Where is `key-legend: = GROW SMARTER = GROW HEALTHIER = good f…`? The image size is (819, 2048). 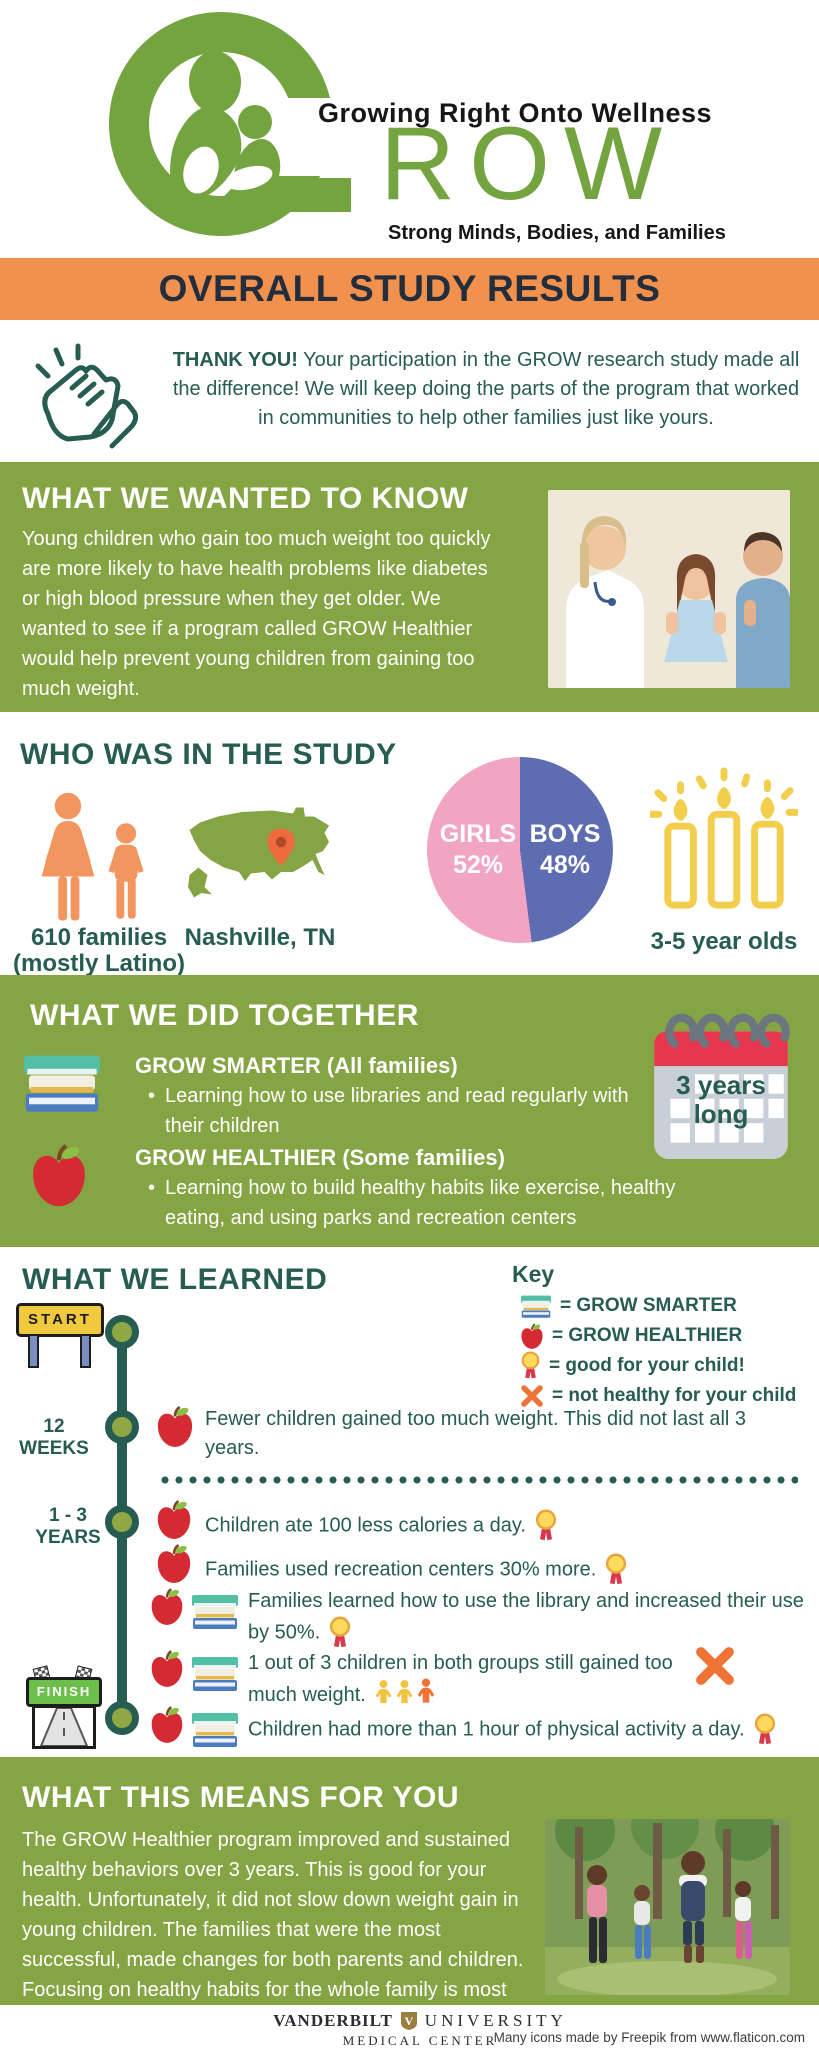 key-legend: = GROW SMARTER = GROW HEALTHIER = good f… is located at coordinates (658, 1351).